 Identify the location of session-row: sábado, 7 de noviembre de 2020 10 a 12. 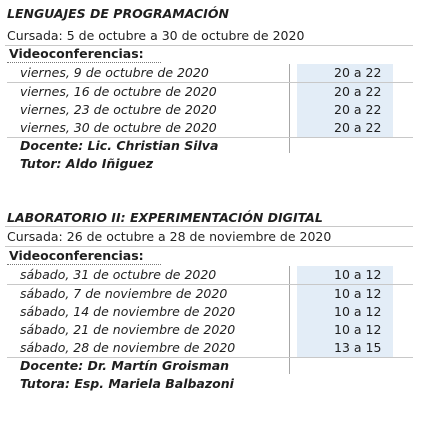
(210, 294).